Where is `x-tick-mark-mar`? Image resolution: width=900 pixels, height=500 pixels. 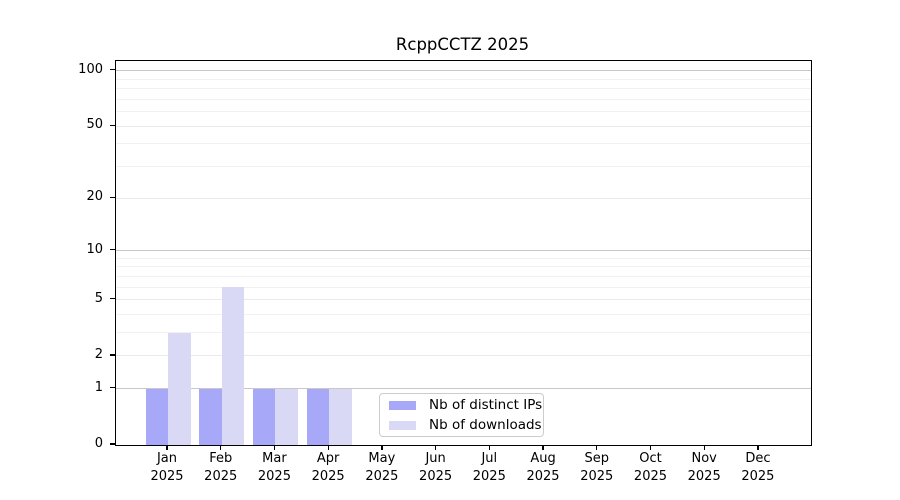 x-tick-mark-mar is located at coordinates (274, 447).